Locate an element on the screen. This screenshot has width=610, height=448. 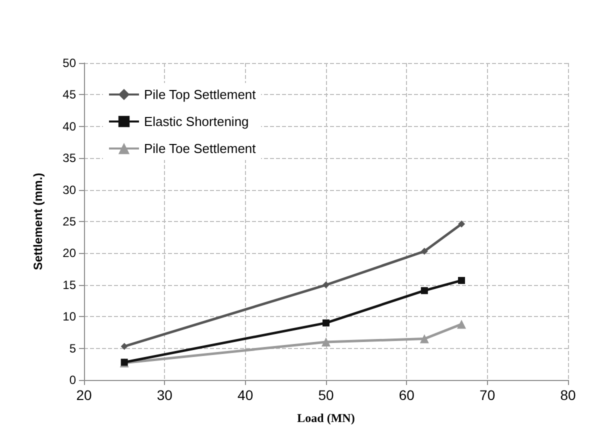
y-tick-label: 5 is located at coordinates (72, 348).